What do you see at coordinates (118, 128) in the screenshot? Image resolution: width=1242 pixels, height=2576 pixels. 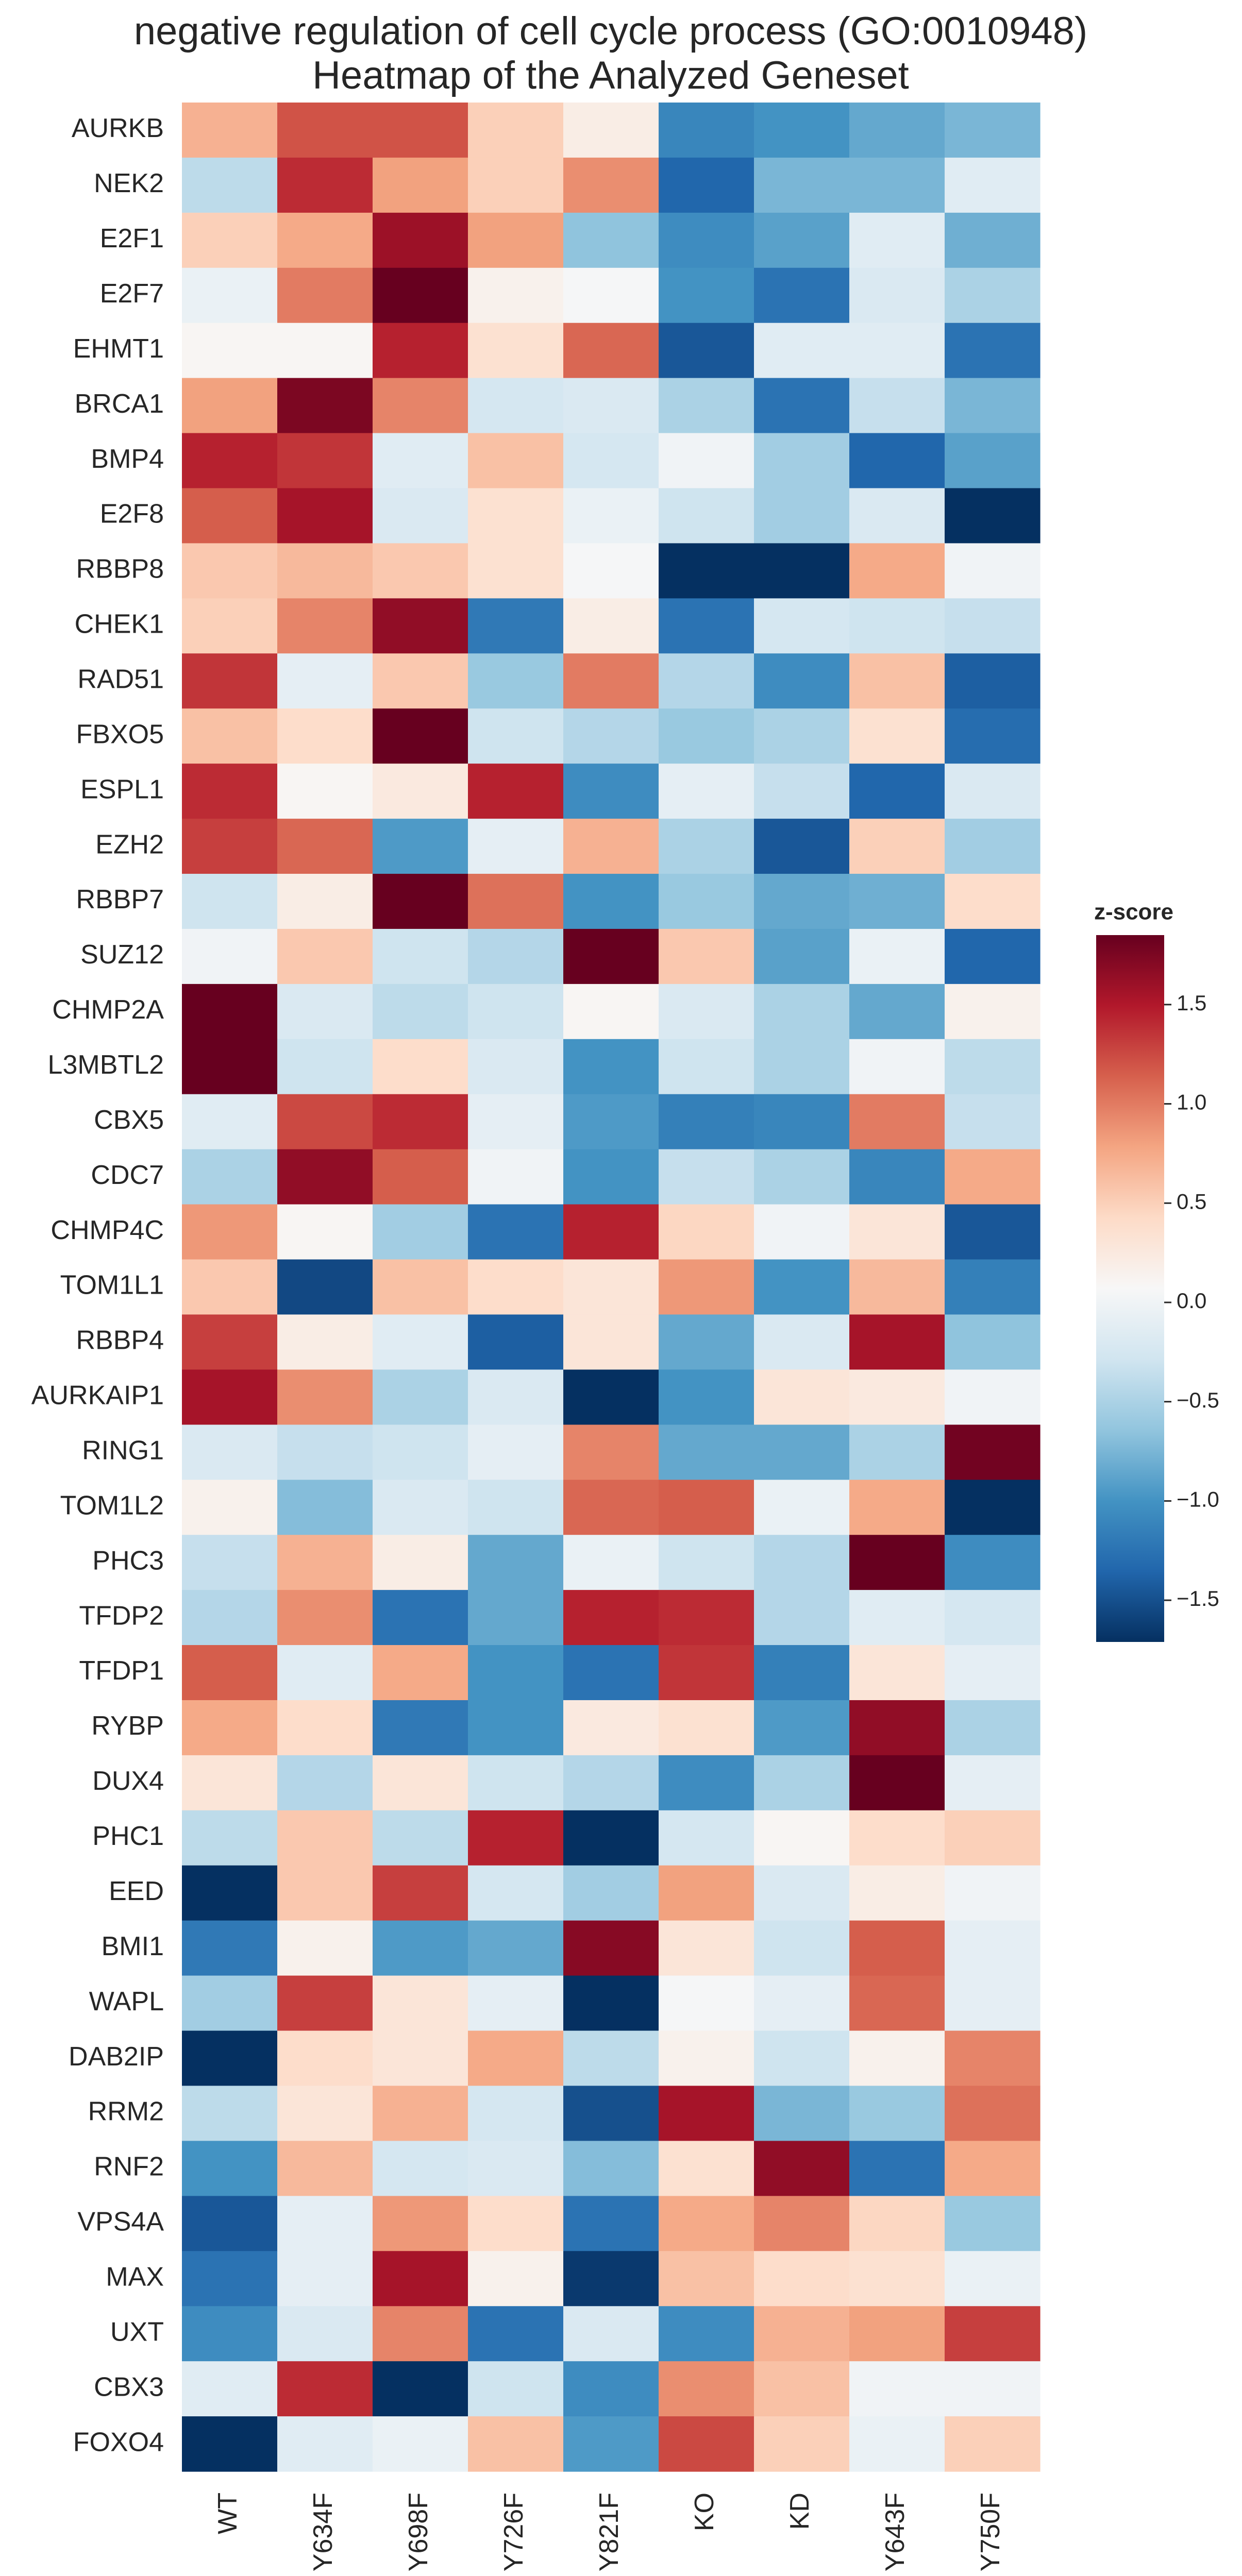 I see `row-label: AURKB` at bounding box center [118, 128].